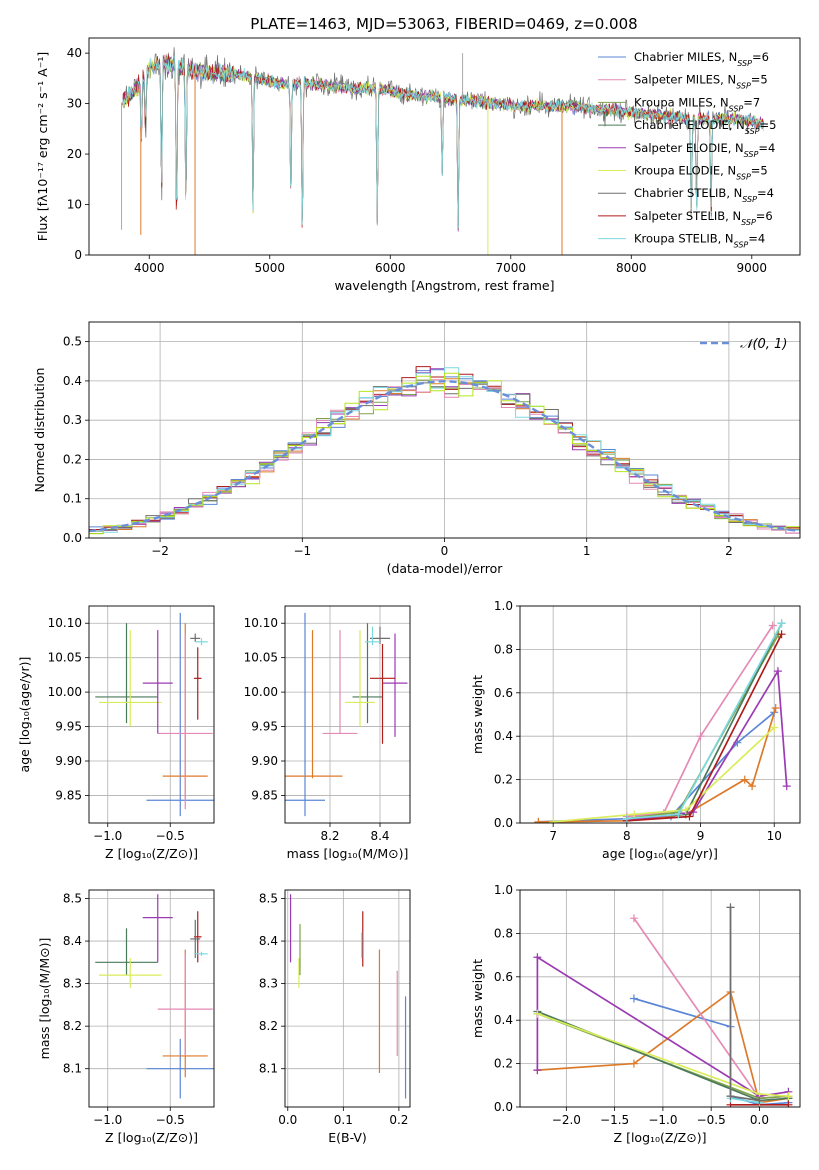 The height and width of the screenshot is (1170, 819). I want to click on y-tick-label: 0.5, so click(72, 342).